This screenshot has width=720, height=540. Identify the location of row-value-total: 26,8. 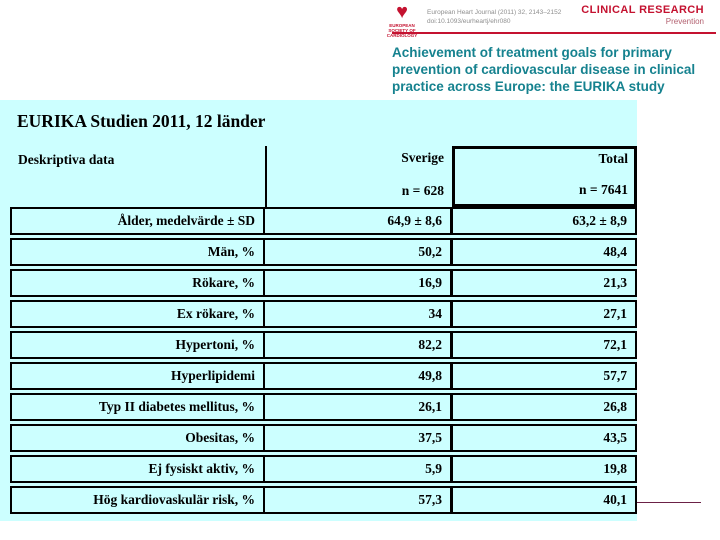
(542, 407).